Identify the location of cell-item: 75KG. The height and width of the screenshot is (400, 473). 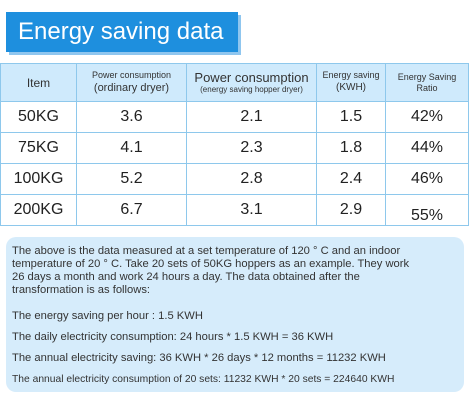
(38, 148).